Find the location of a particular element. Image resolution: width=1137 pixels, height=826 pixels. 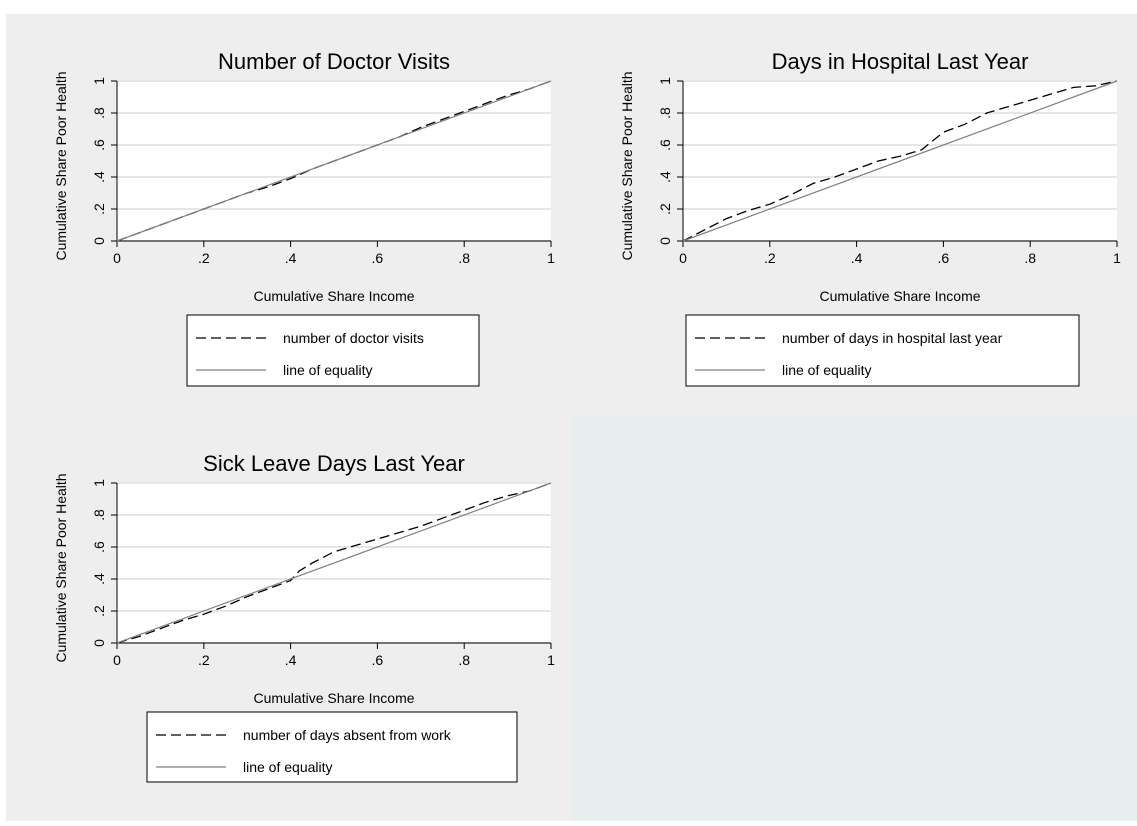

legend-label-1: number of doctor visits is located at coordinates (353, 338).